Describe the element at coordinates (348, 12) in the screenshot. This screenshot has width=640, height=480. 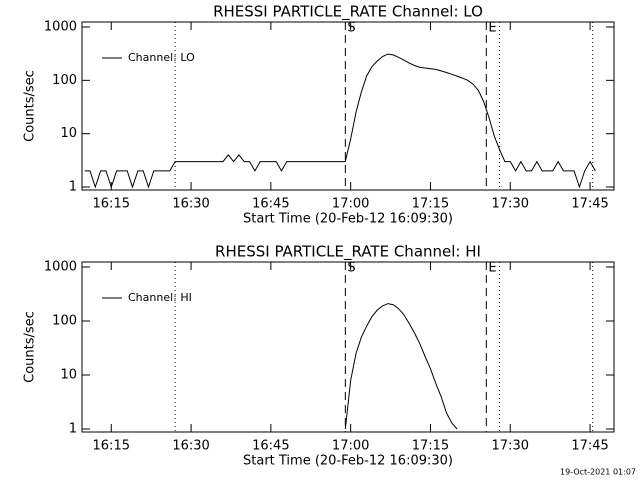
I see `chart-title: RHESSI PARTICLE_RATE Channel: LO` at that location.